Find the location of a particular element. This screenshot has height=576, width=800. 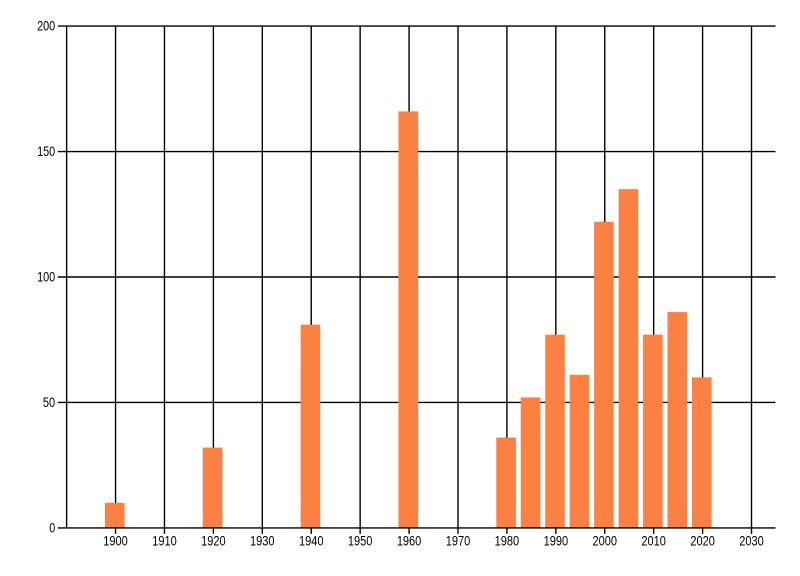

svg-text: 1990 is located at coordinates (556, 540).